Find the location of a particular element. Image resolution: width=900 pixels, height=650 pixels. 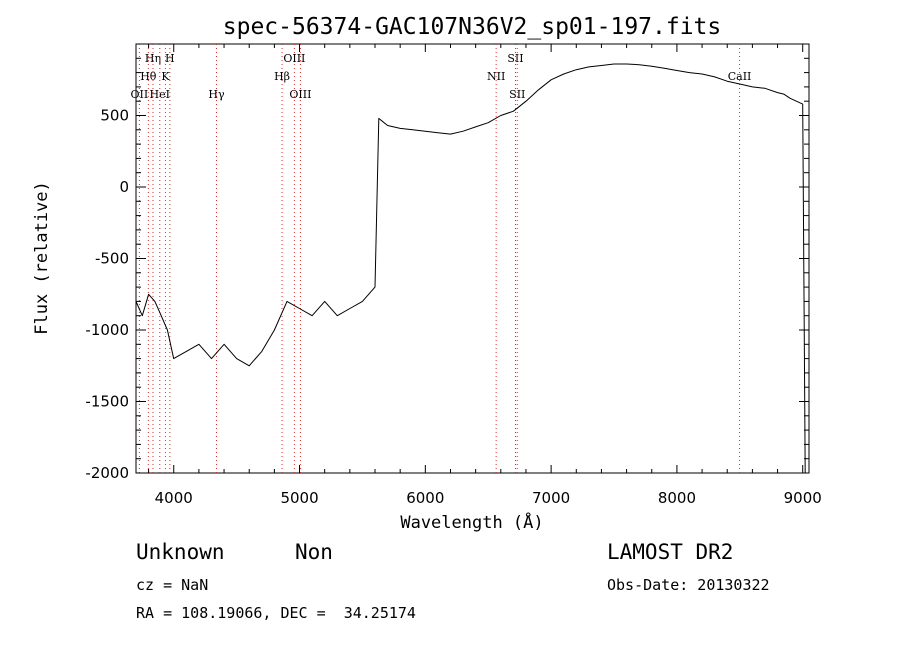

marker-label-9: OIII is located at coordinates (300, 94).